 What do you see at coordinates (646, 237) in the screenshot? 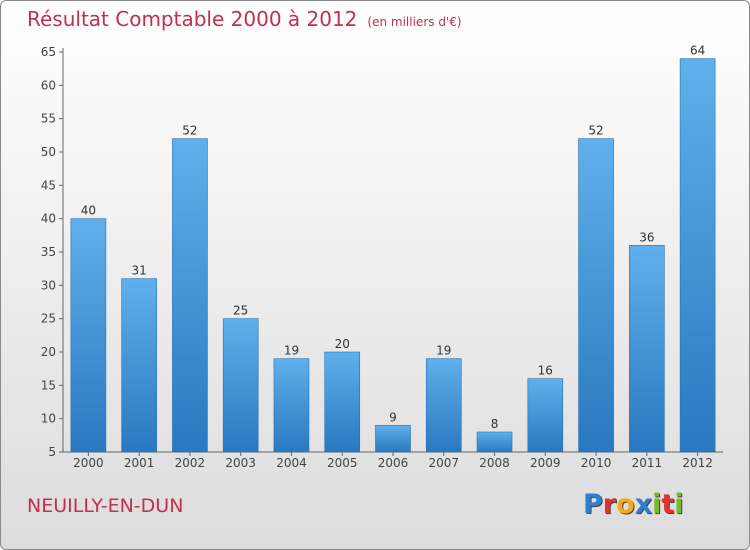
I see `bar-value-label: 36` at bounding box center [646, 237].